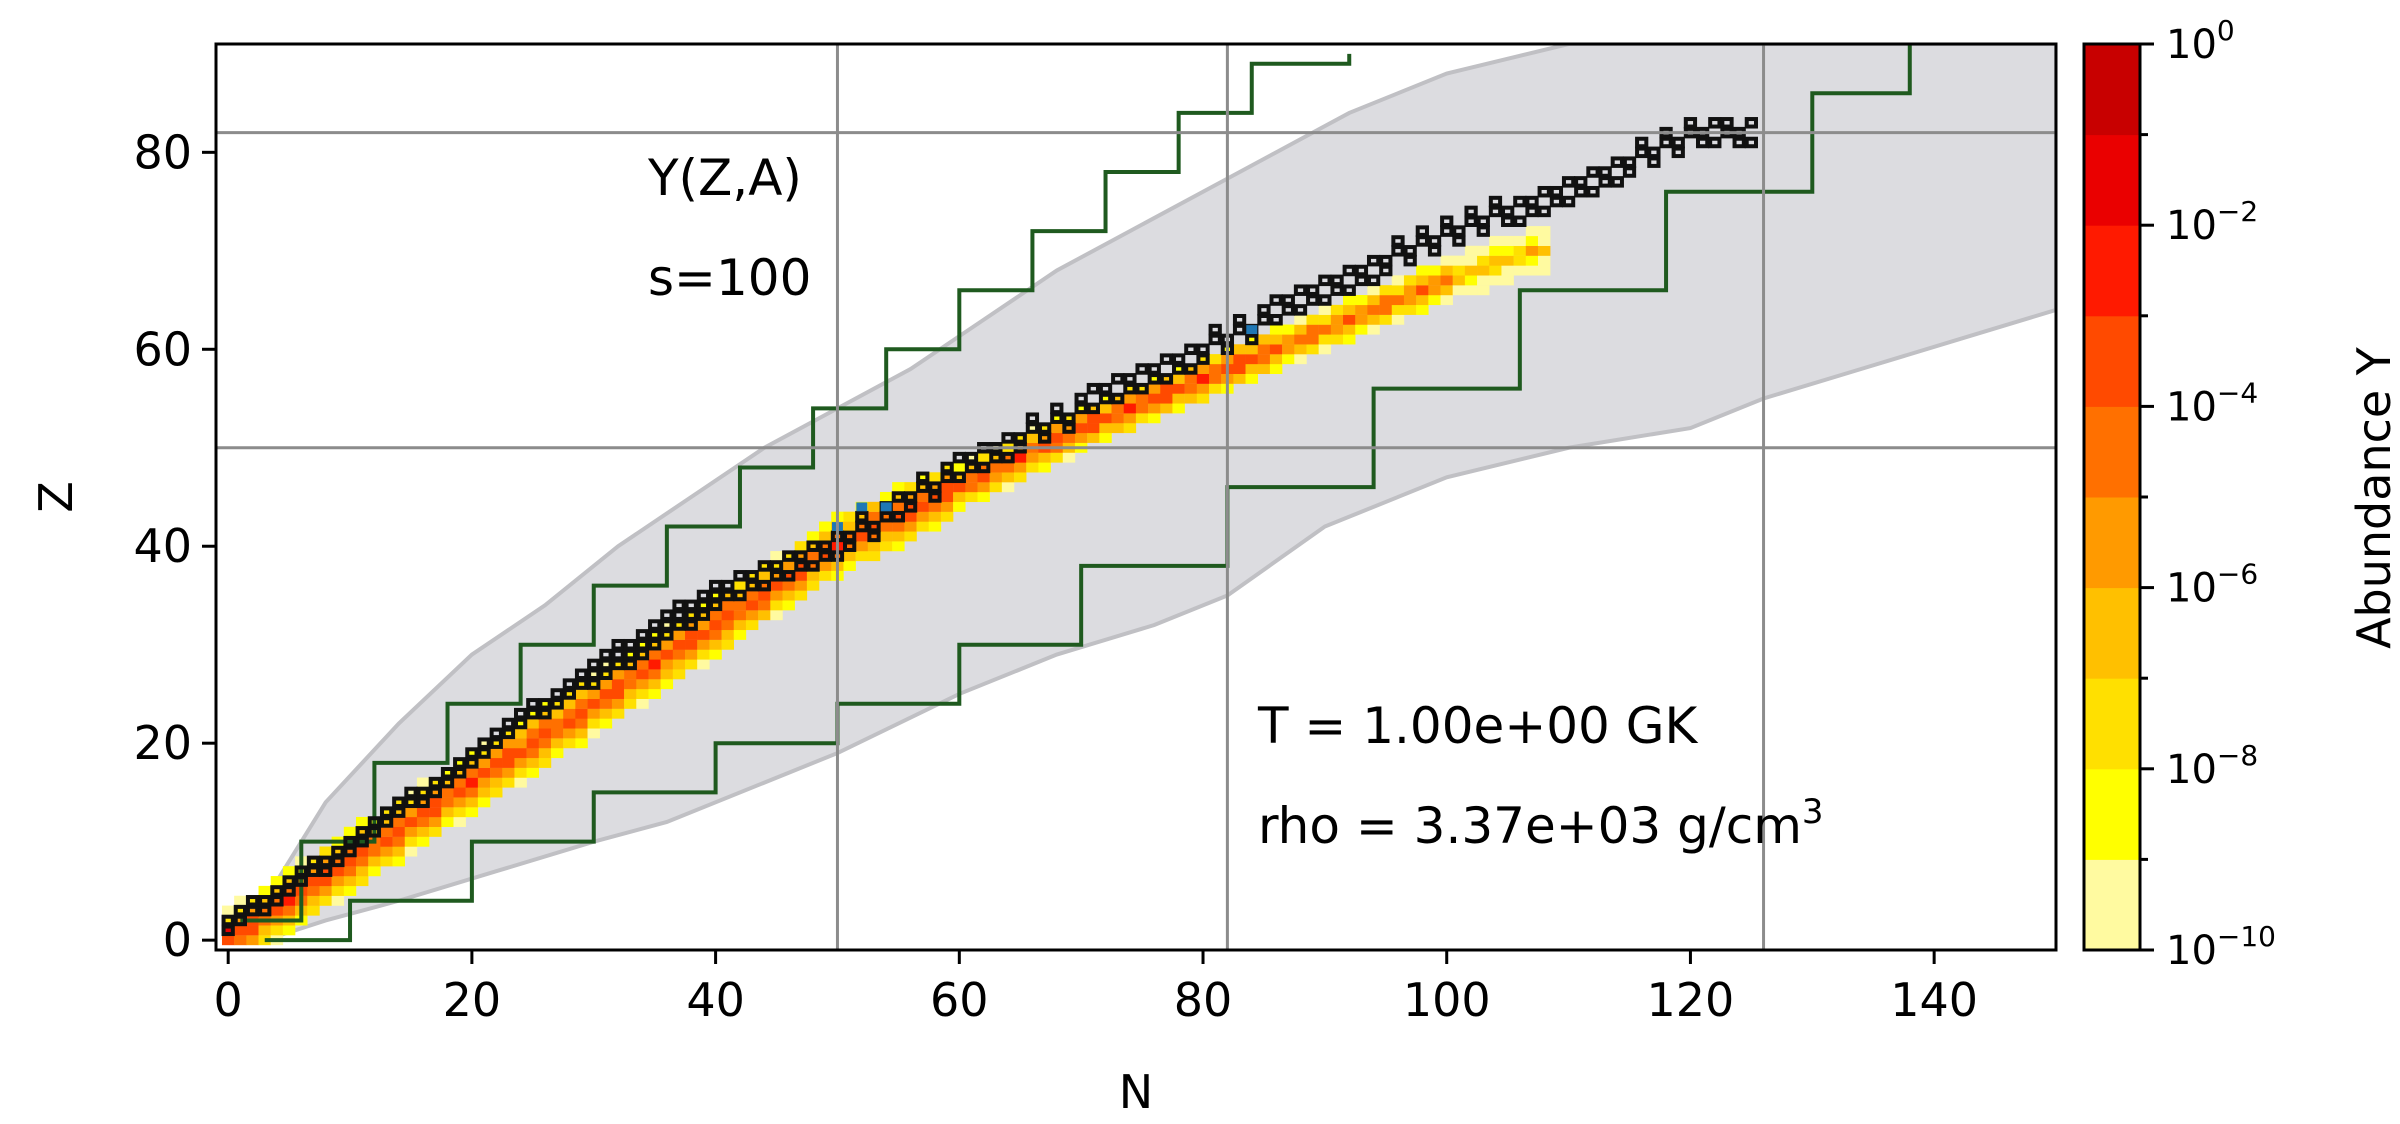  Describe the element at coordinates (56, 497) in the screenshot. I see `y-axis-label: Z` at that location.